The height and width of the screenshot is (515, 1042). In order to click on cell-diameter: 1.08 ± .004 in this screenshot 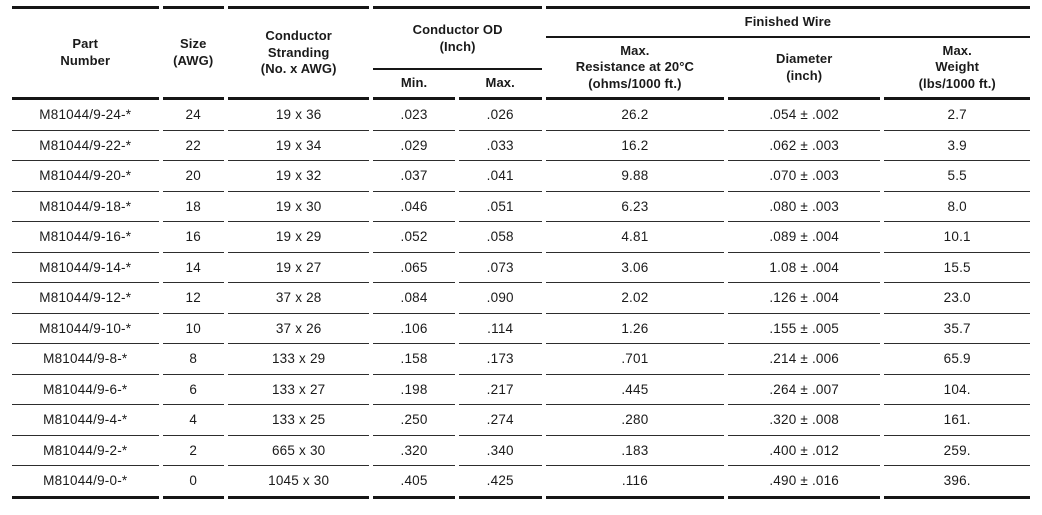, I will do `click(804, 268)`.